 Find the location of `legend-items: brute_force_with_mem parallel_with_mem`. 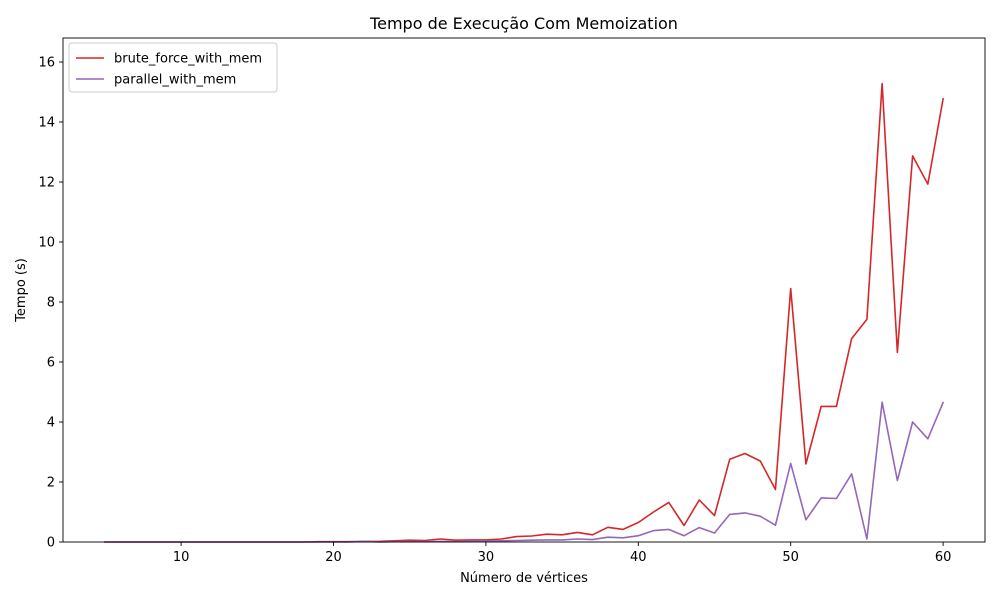

legend-items: brute_force_with_mem parallel_with_mem is located at coordinates (169, 70).